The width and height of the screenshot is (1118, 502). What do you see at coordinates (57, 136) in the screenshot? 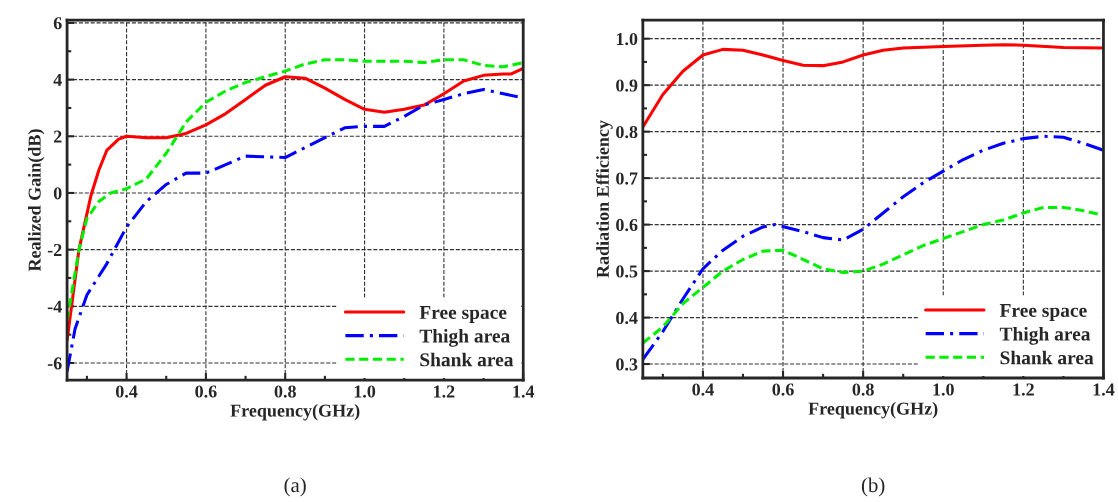
I see `y-tick-label: 2` at bounding box center [57, 136].